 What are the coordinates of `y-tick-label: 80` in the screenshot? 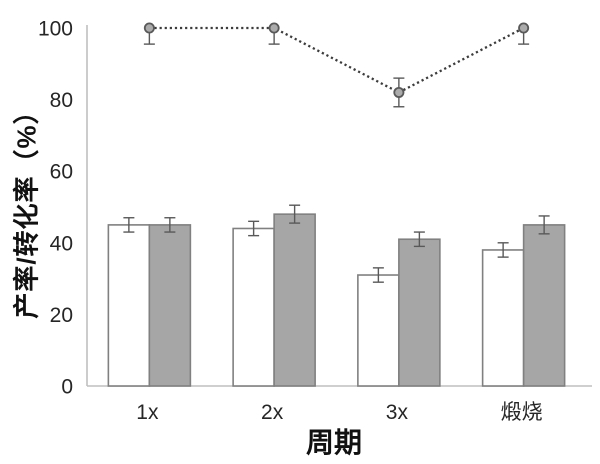 It's located at (61, 100).